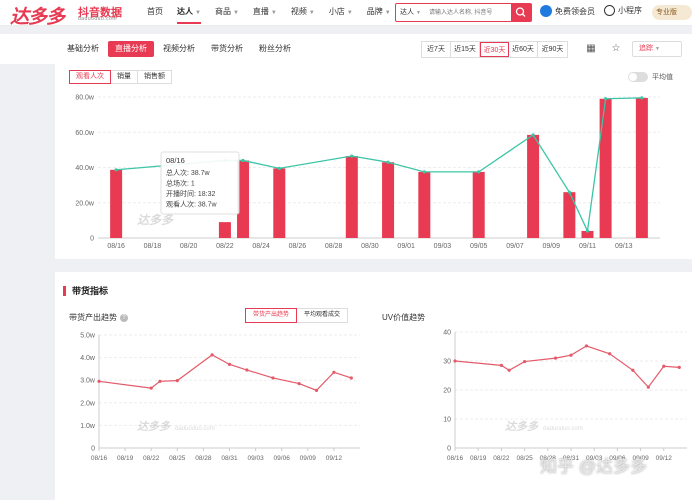 The height and width of the screenshot is (500, 692). What do you see at coordinates (83, 48) in the screenshot?
I see `analysis-tab: 基础分析` at bounding box center [83, 48].